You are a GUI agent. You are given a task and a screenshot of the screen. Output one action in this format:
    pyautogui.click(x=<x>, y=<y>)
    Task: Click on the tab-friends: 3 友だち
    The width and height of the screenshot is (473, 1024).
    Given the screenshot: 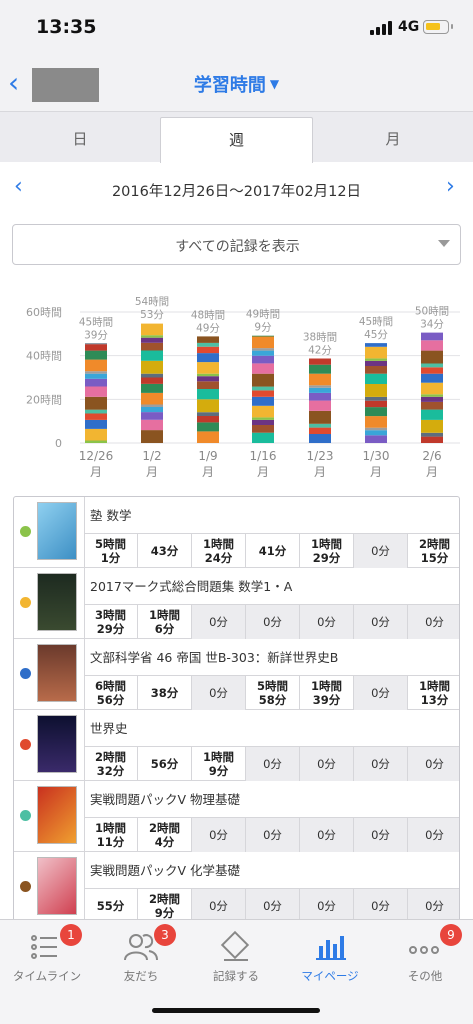 What is the action you would take?
    pyautogui.click(x=141, y=954)
    